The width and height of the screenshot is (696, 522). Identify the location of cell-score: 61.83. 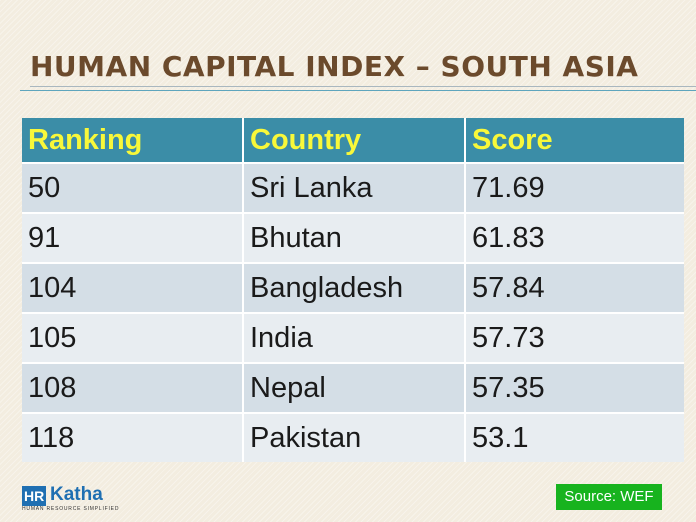
(574, 237).